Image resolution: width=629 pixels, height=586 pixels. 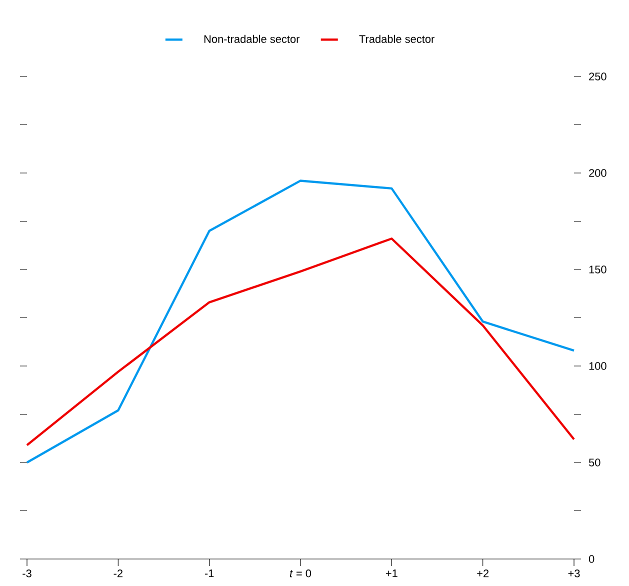 What do you see at coordinates (27, 574) in the screenshot?
I see `x-tick-label: -3` at bounding box center [27, 574].